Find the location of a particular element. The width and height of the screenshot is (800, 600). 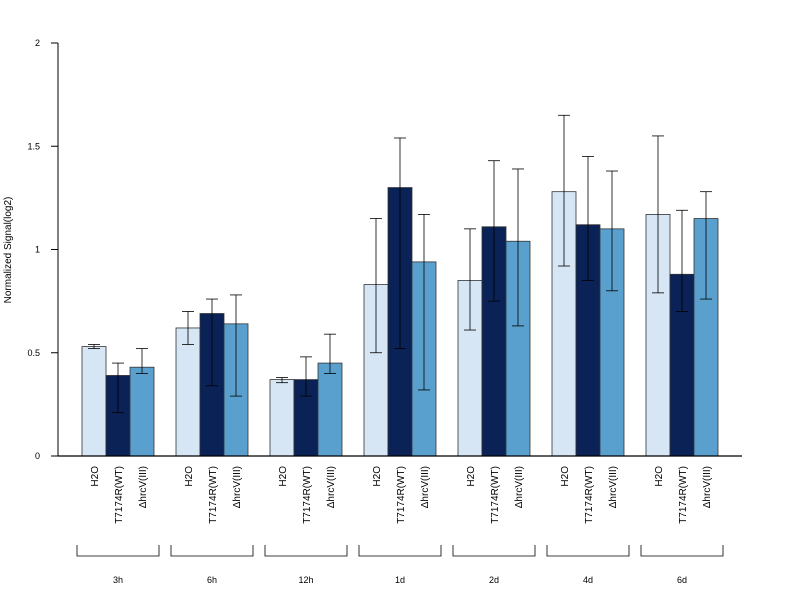

group-label: 6d is located at coordinates (682, 580).